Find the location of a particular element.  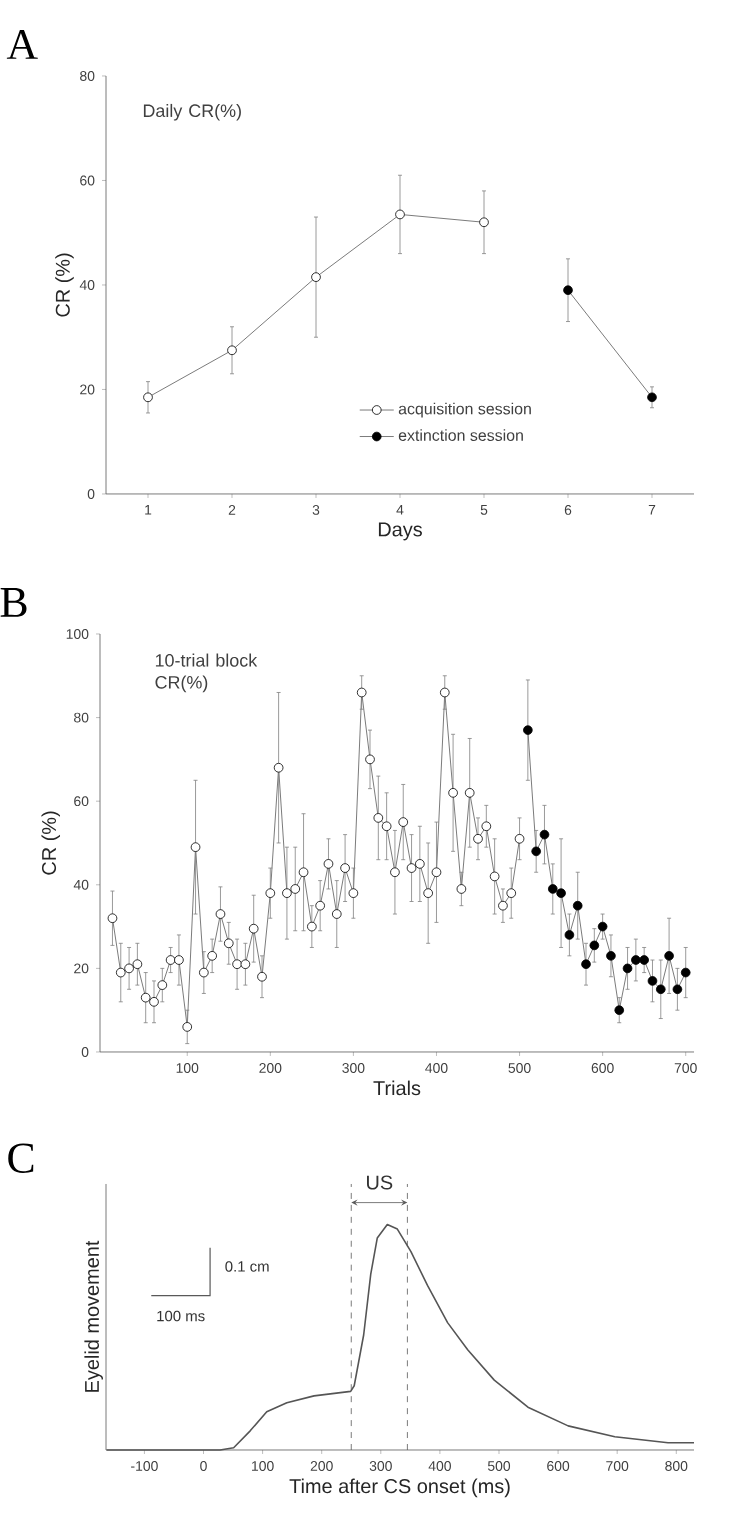

annotation: Daily CR(%) is located at coordinates (192, 112).